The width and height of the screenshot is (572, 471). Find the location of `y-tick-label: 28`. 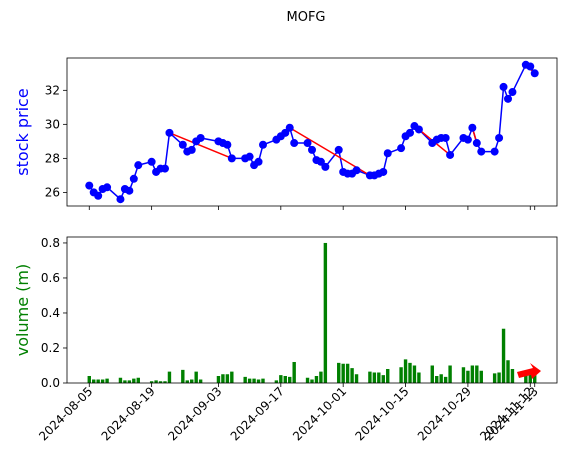

y-tick-label: 28 is located at coordinates (52, 158).